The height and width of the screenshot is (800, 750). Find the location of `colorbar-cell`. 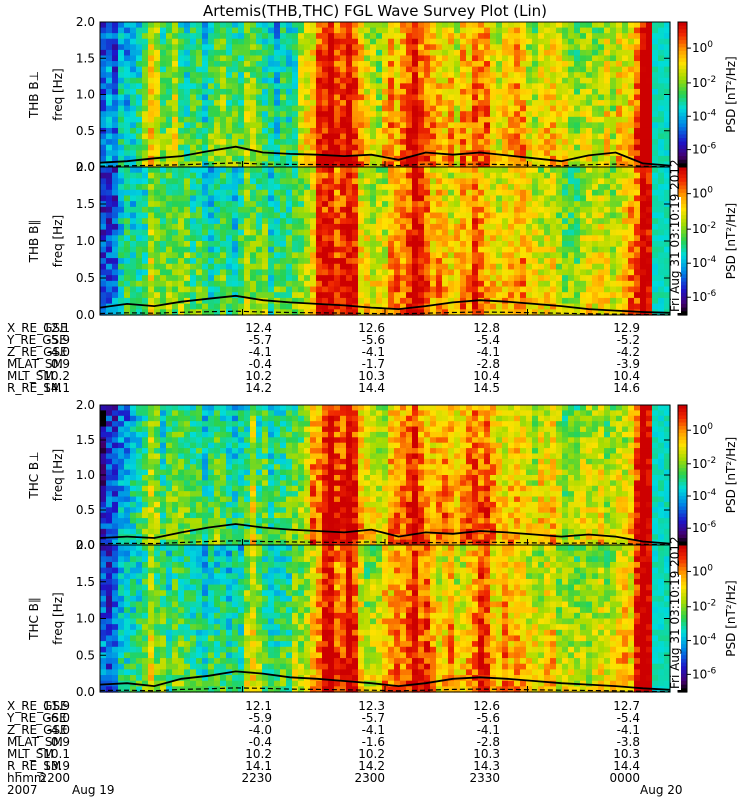

colorbar-cell is located at coordinates (682, 71).